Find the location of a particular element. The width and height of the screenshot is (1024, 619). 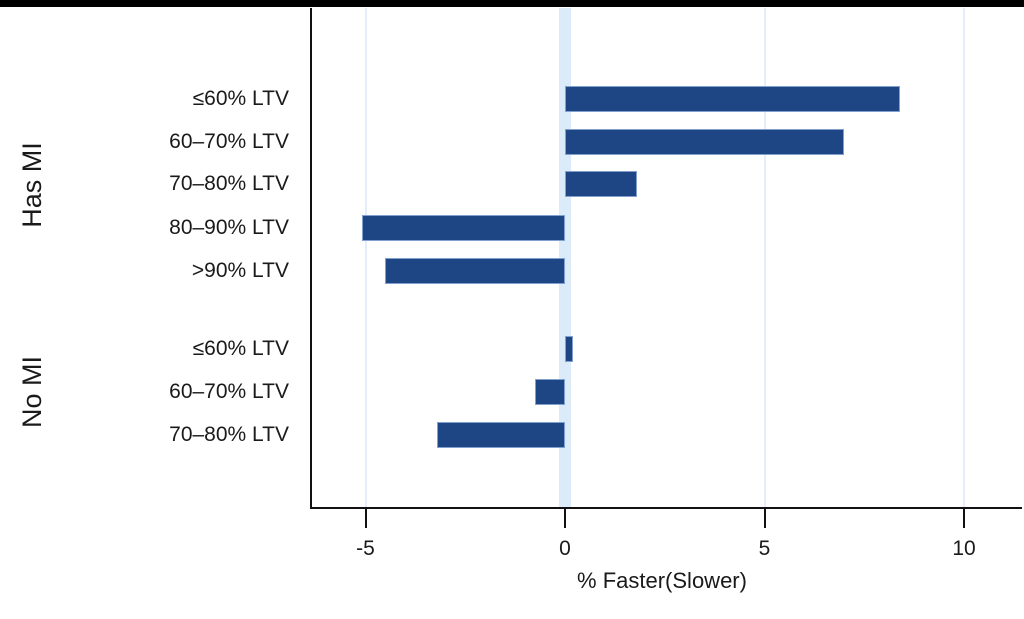

x-axis-title: % Faster(Slower) is located at coordinates (662, 580).